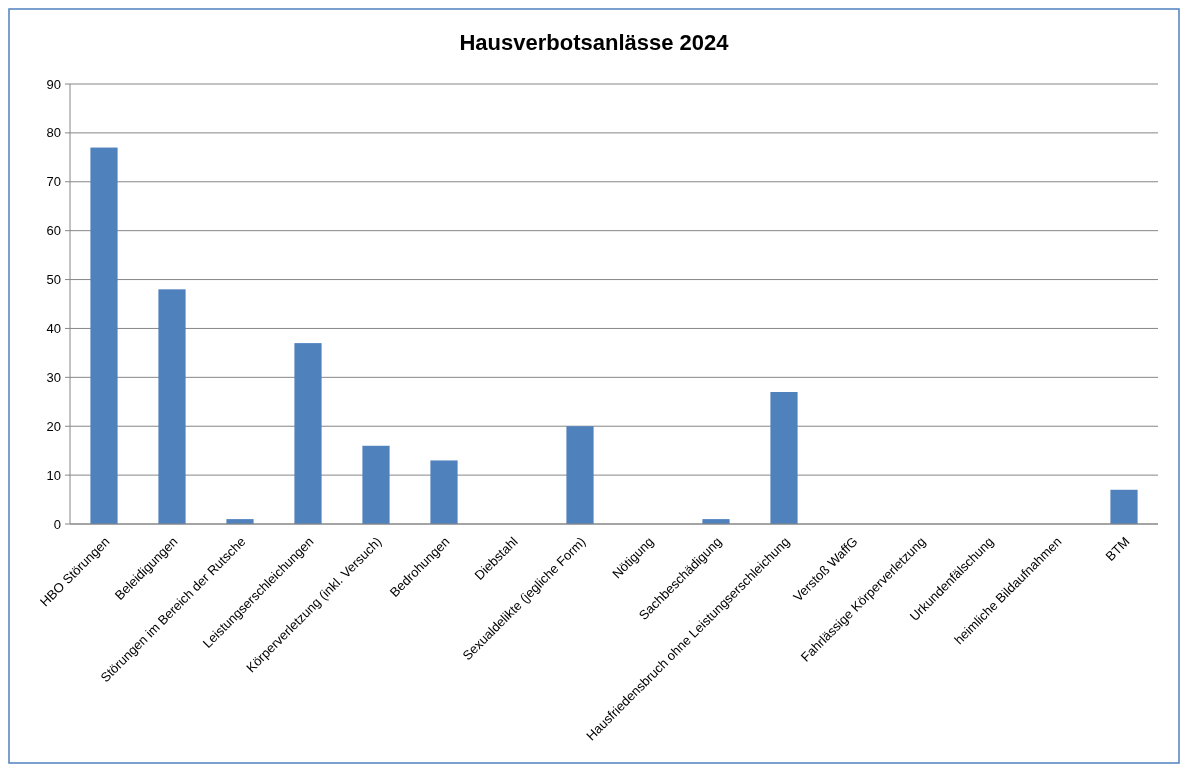 The image size is (1188, 772). Describe the element at coordinates (53, 182) in the screenshot. I see `y-tick-label: 70` at that location.